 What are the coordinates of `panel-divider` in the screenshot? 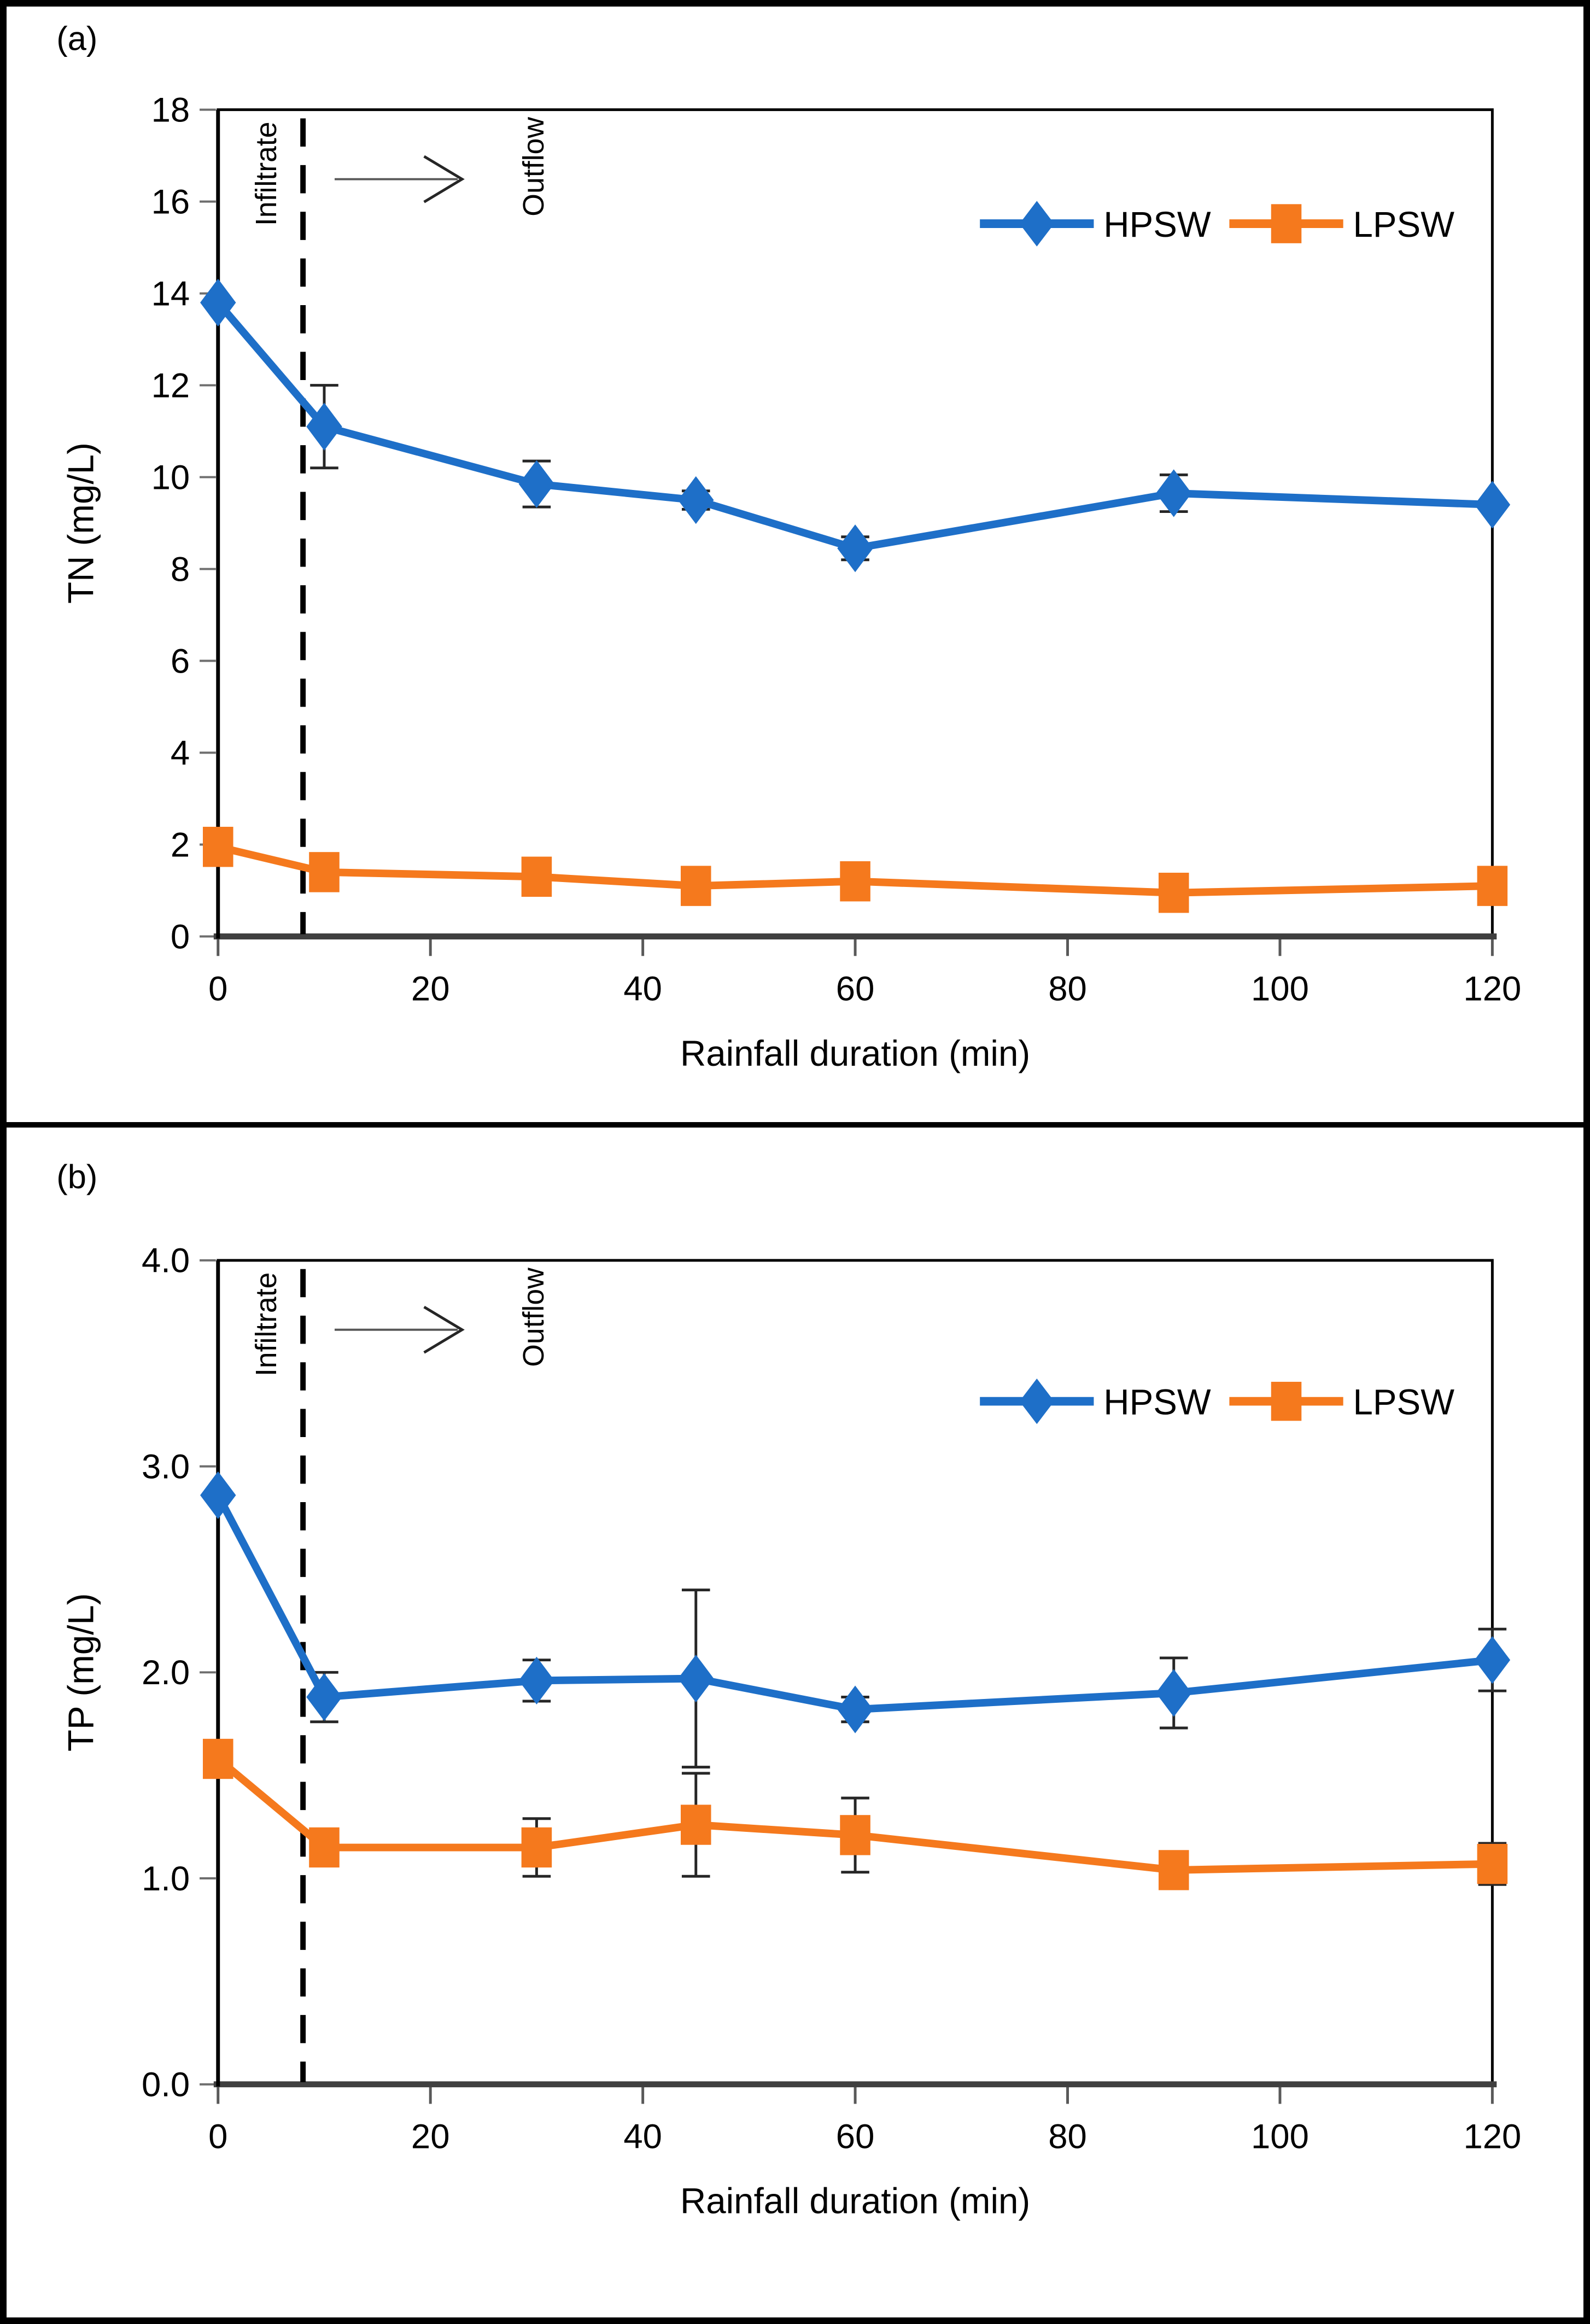 It's located at (795, 1125).